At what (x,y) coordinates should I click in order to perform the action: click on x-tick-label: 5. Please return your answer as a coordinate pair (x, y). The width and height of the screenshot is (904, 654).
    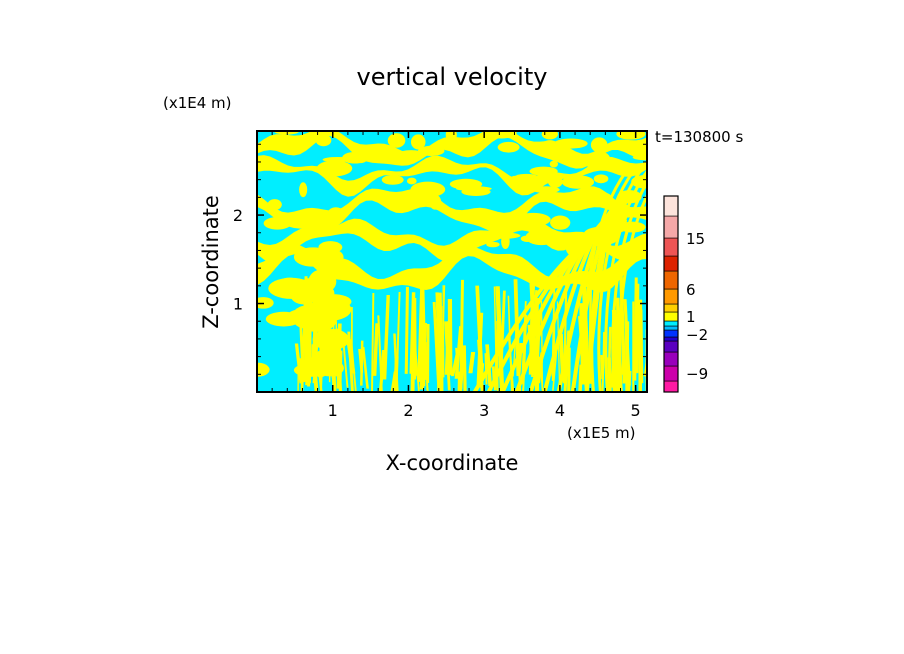
    Looking at the image, I should click on (636, 410).